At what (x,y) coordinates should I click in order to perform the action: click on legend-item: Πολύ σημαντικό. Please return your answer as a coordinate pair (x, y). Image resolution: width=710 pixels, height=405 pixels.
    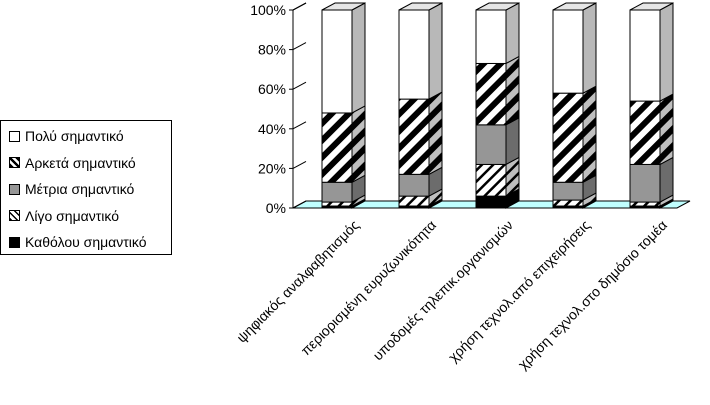
    Looking at the image, I should click on (66, 136).